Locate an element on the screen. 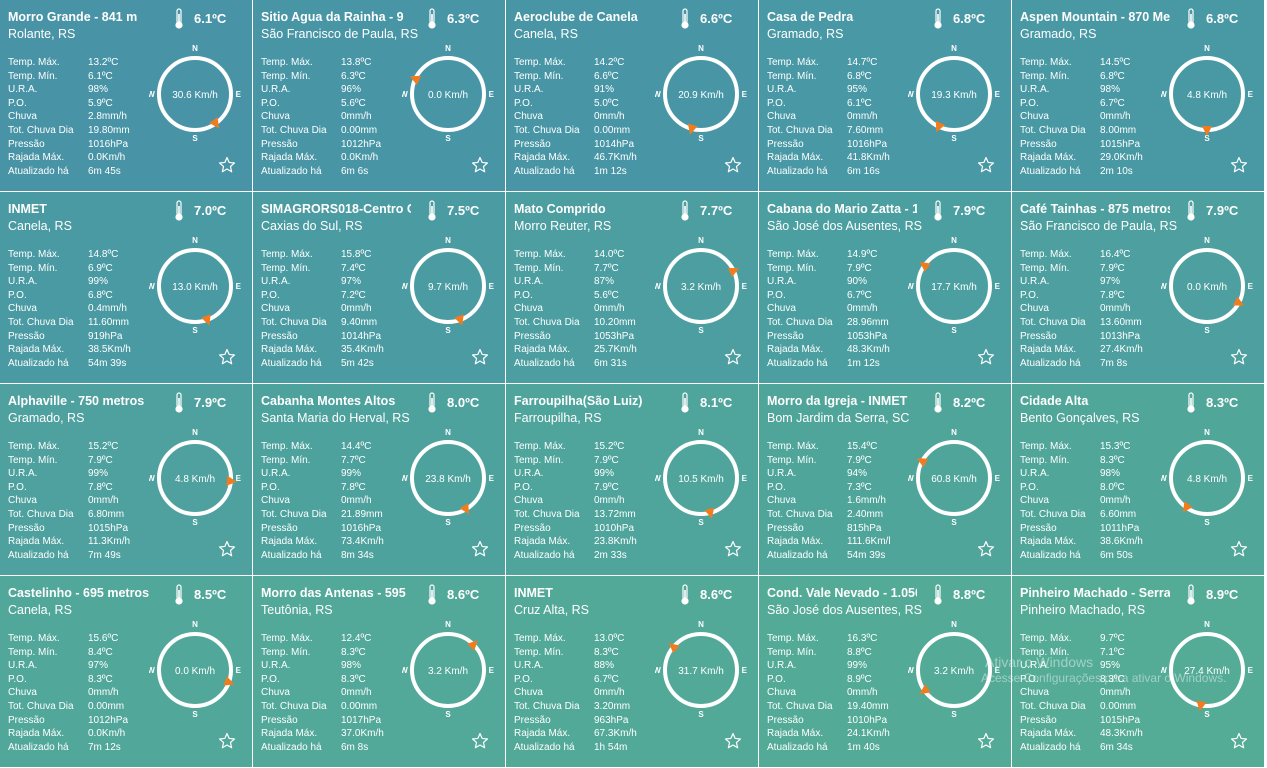 Image resolution: width=1267 pixels, height=768 pixels. stat-row-po: P.O. 8.9ºC is located at coordinates (842, 680).